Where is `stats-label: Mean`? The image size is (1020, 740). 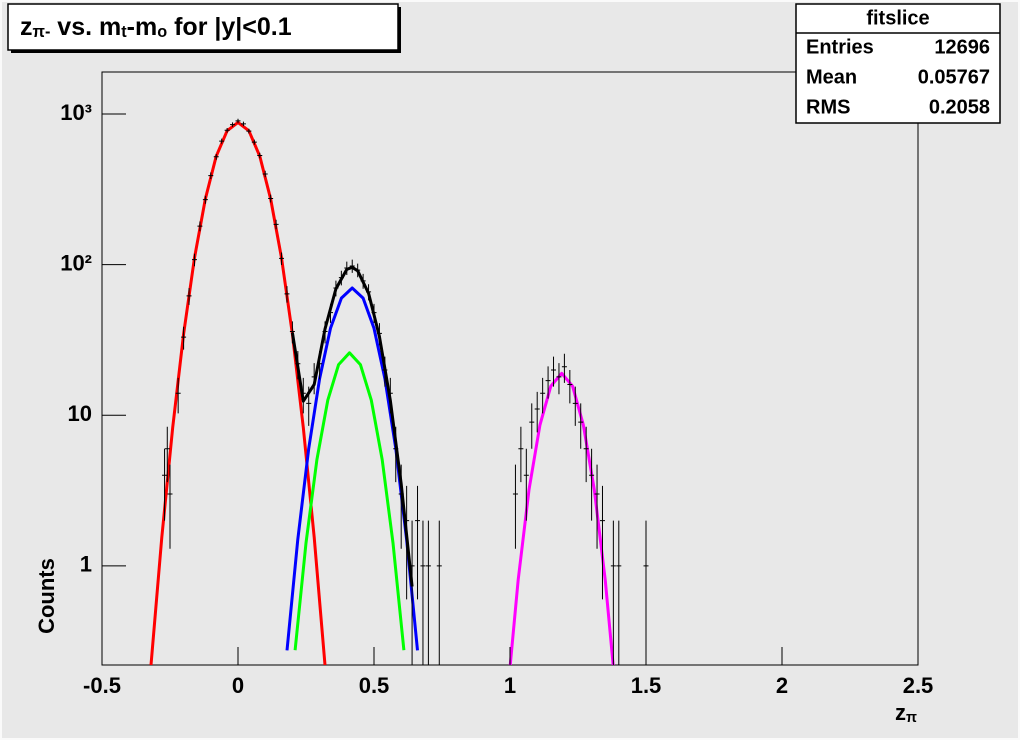 stats-label: Mean is located at coordinates (831, 77).